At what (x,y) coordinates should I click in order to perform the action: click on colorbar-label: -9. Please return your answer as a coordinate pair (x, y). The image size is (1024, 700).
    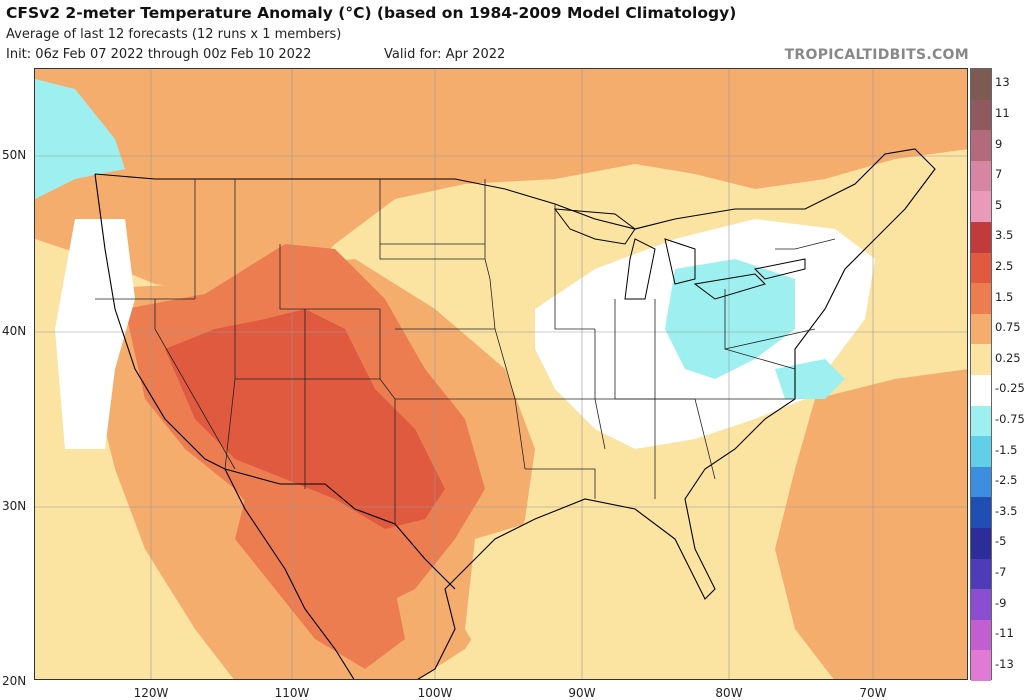
    Looking at the image, I should click on (1001, 602).